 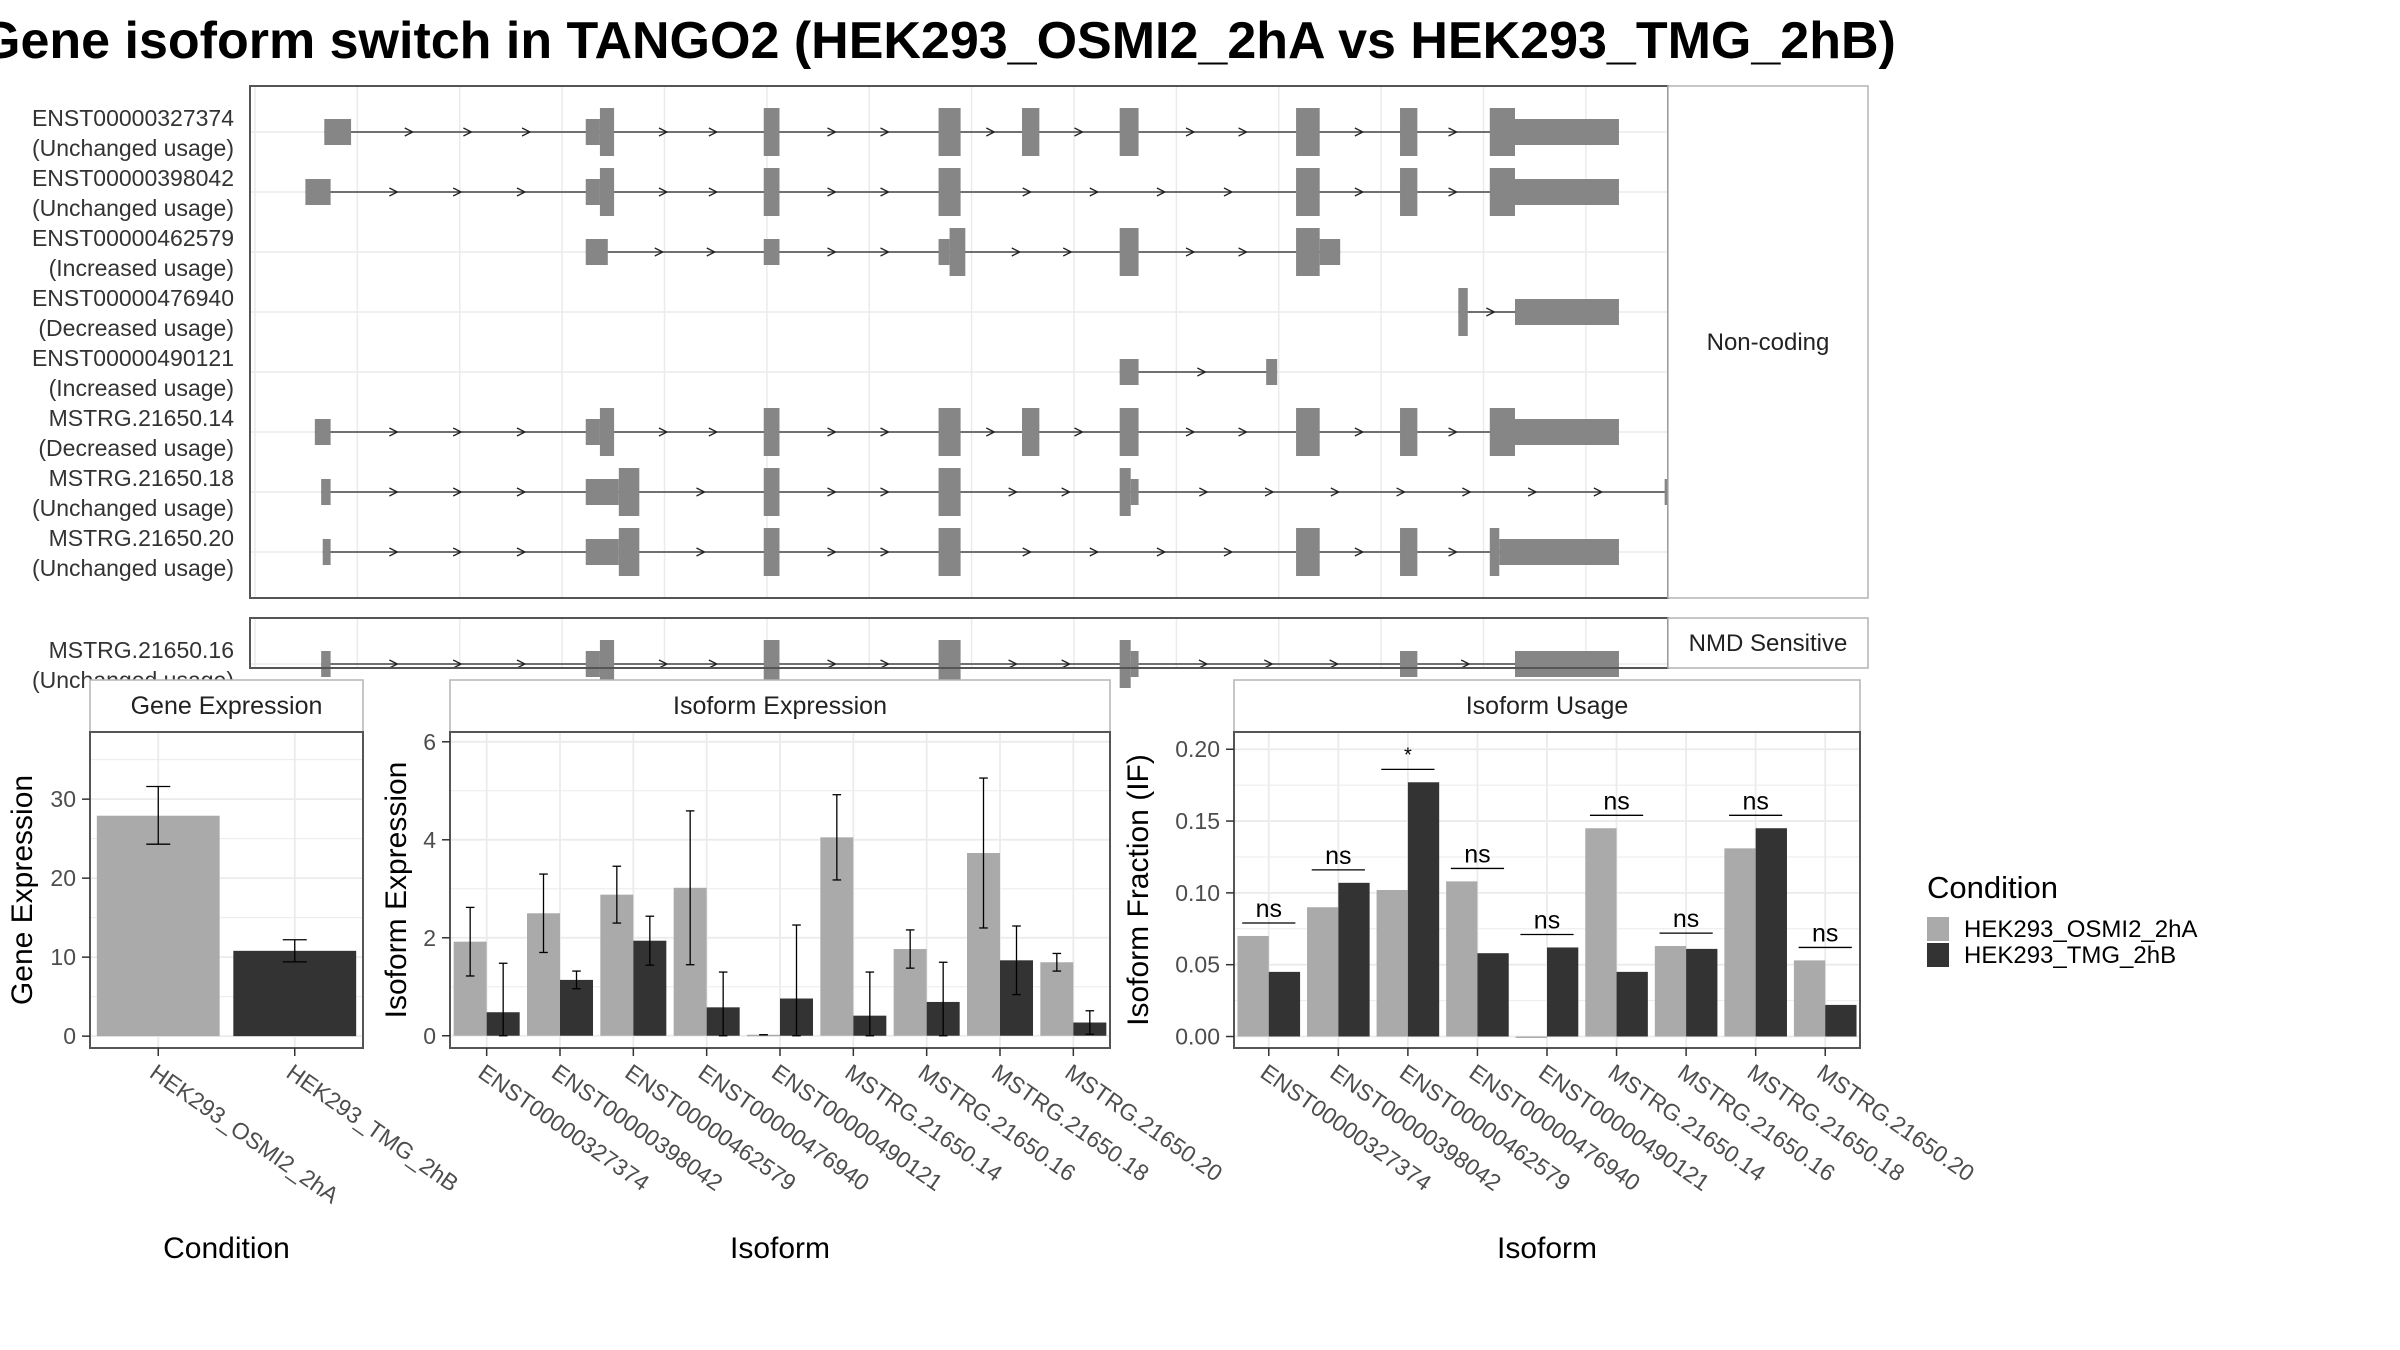 What do you see at coordinates (860, 493) in the screenshot?
I see `transcript-row: MSTRG.21650.18 (Unchanged usage)` at bounding box center [860, 493].